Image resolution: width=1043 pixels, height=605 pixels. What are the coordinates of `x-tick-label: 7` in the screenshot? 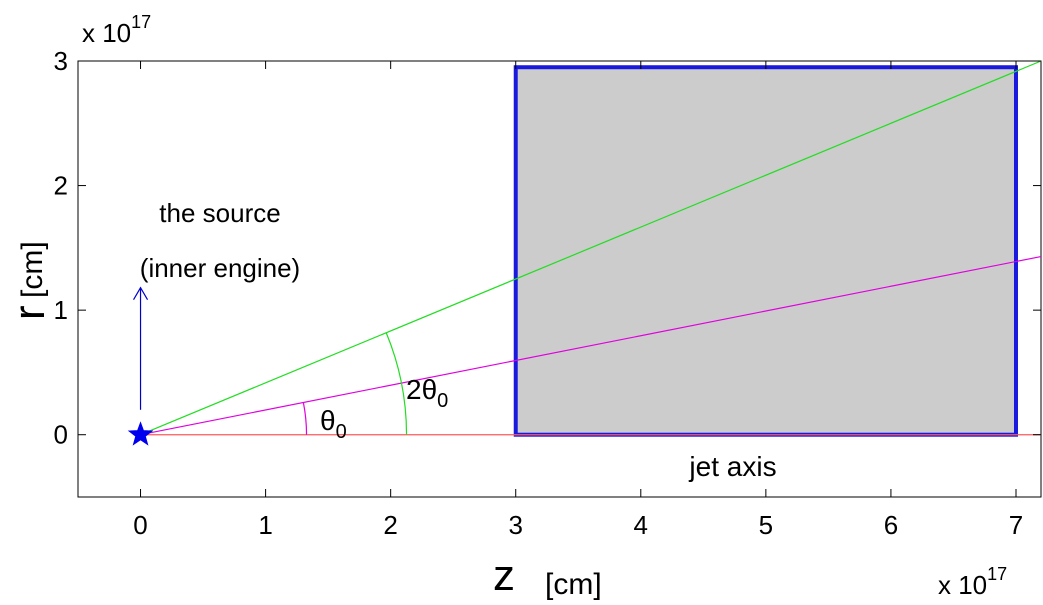 It's located at (1016, 525).